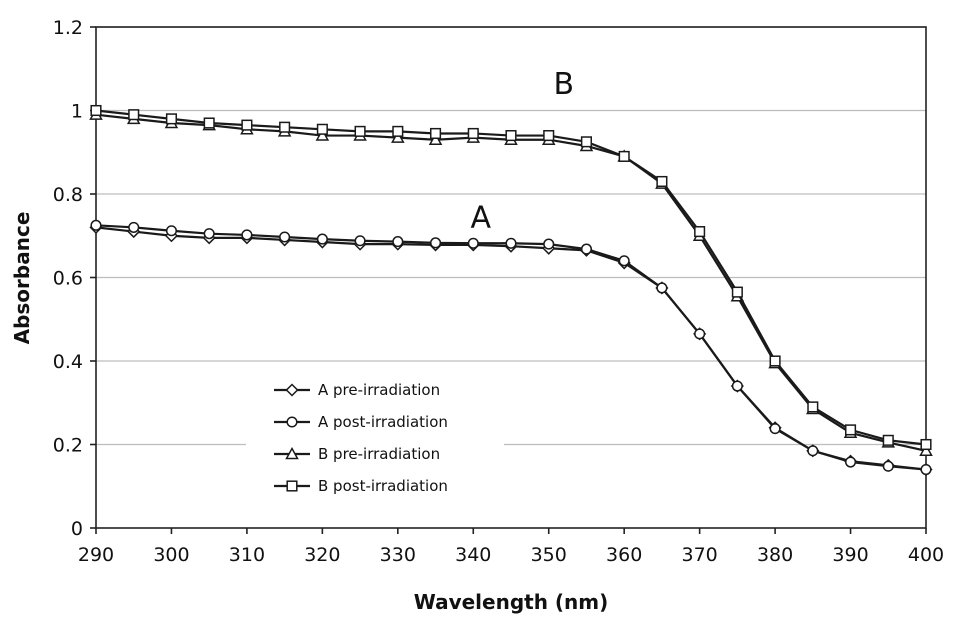 The image size is (960, 621). I want to click on x-tick-label: 300, so click(171, 555).